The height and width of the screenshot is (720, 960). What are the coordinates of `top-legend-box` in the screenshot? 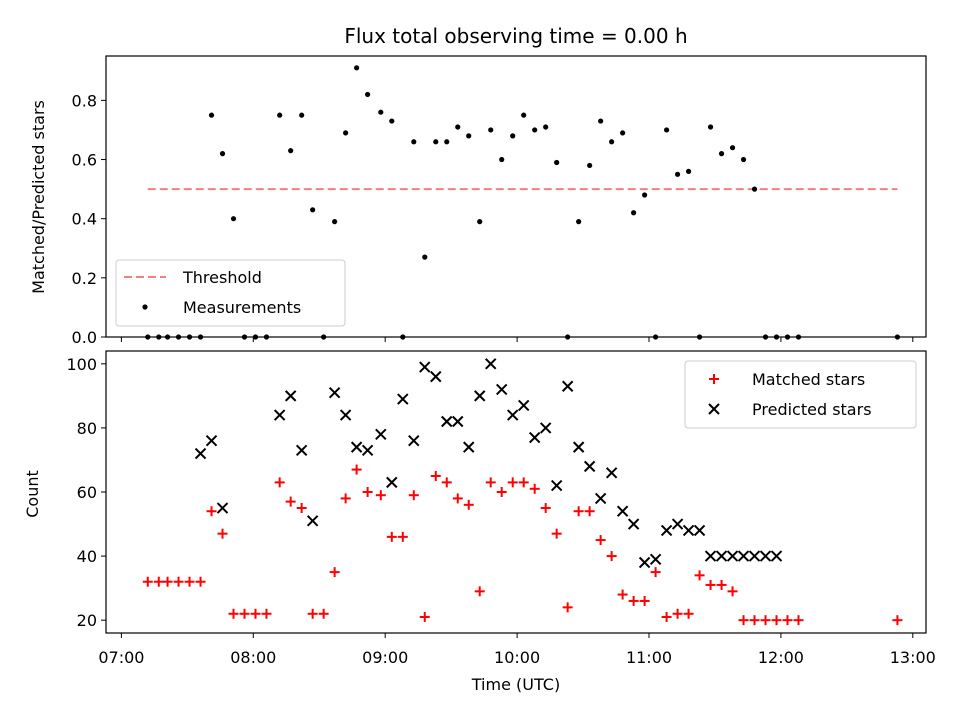 It's located at (230, 293).